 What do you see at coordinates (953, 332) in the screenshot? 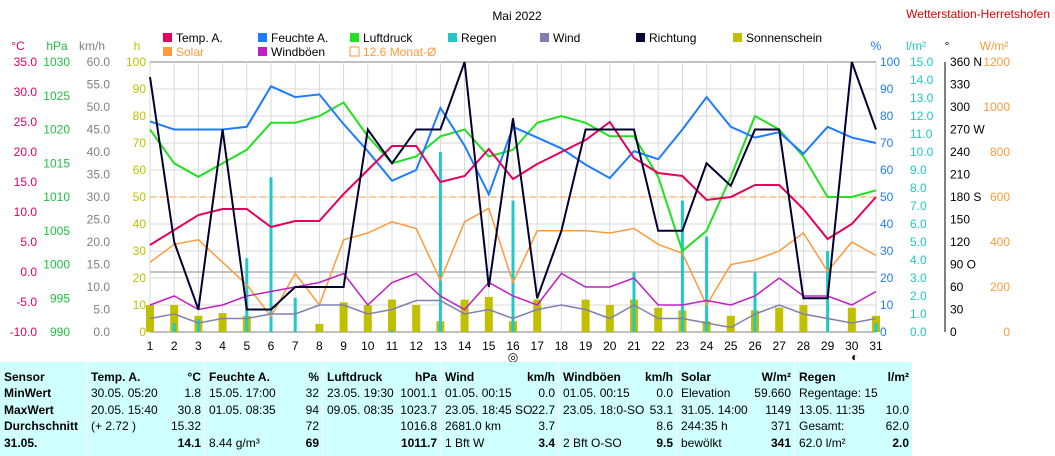
I see `direction-tick-label: 0` at bounding box center [953, 332].